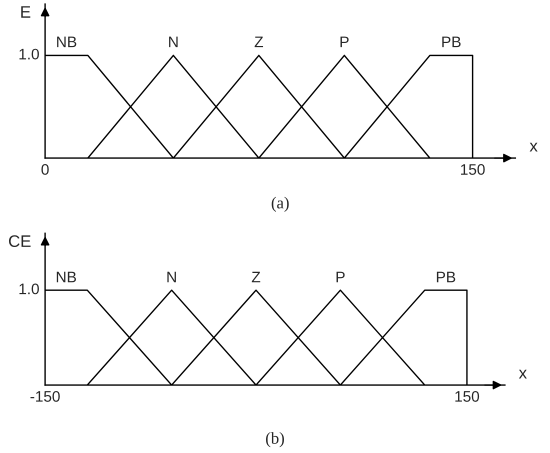 This screenshot has width=550, height=453. What do you see at coordinates (275, 440) in the screenshot?
I see `text: (b)` at bounding box center [275, 440].